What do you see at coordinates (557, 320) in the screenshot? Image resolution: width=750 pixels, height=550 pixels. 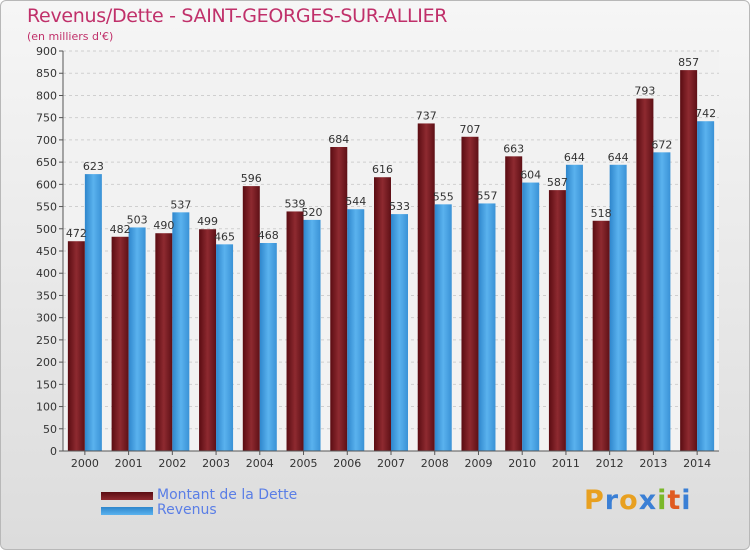 I see `bar-dette-2011` at bounding box center [557, 320].